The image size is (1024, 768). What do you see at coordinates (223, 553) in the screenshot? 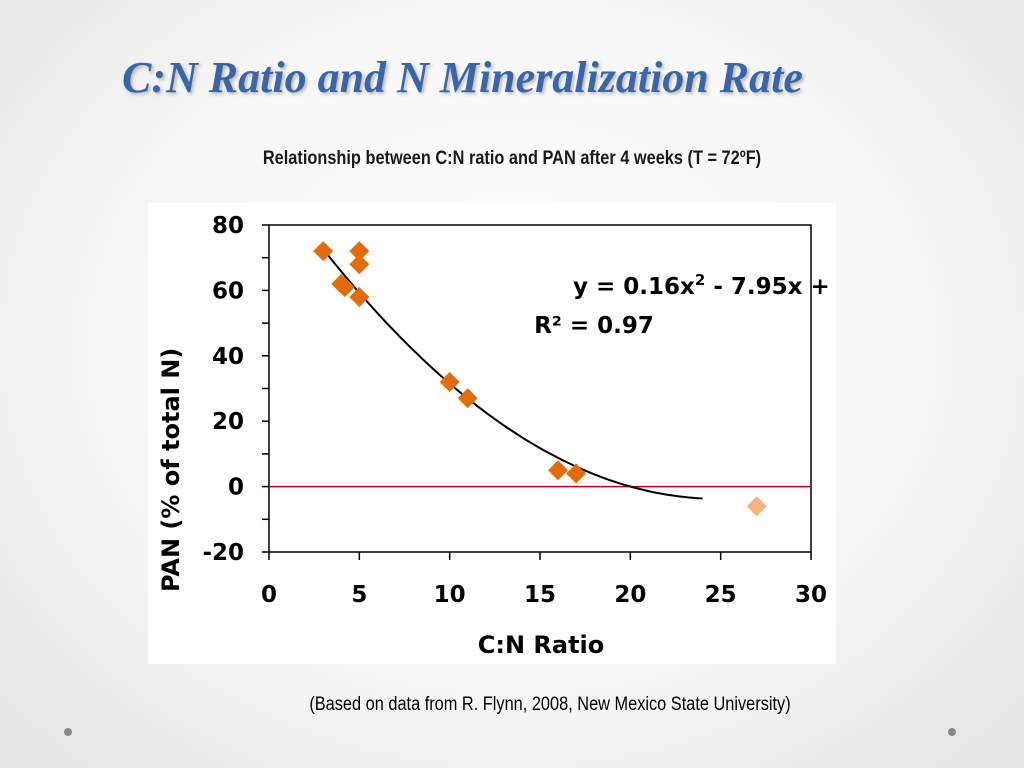
I see `y-tick-label: -20` at bounding box center [223, 553].